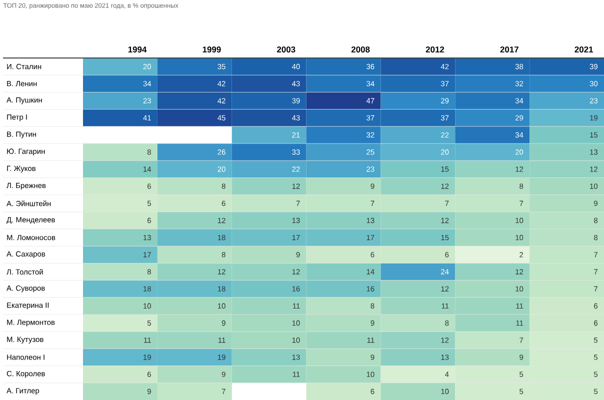 The height and width of the screenshot is (400, 604). Describe the element at coordinates (509, 49) in the screenshot. I see `x-tick-label: 2017` at that location.